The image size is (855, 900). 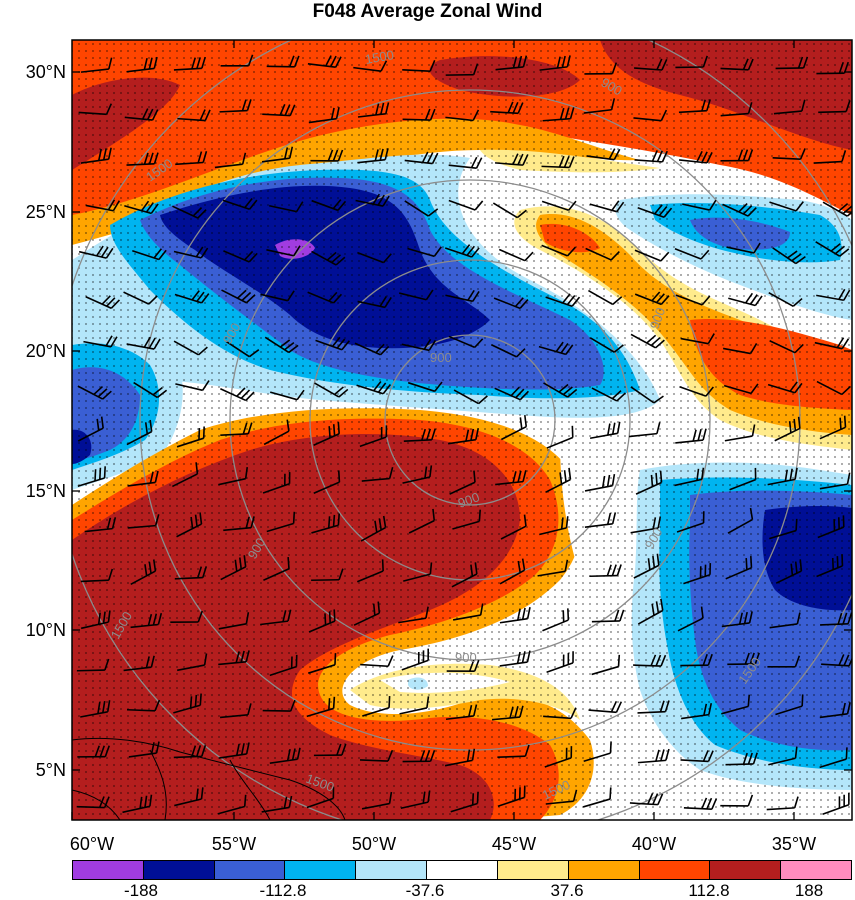 What do you see at coordinates (514, 844) in the screenshot?
I see `lon-label-45w: 45°W` at bounding box center [514, 844].